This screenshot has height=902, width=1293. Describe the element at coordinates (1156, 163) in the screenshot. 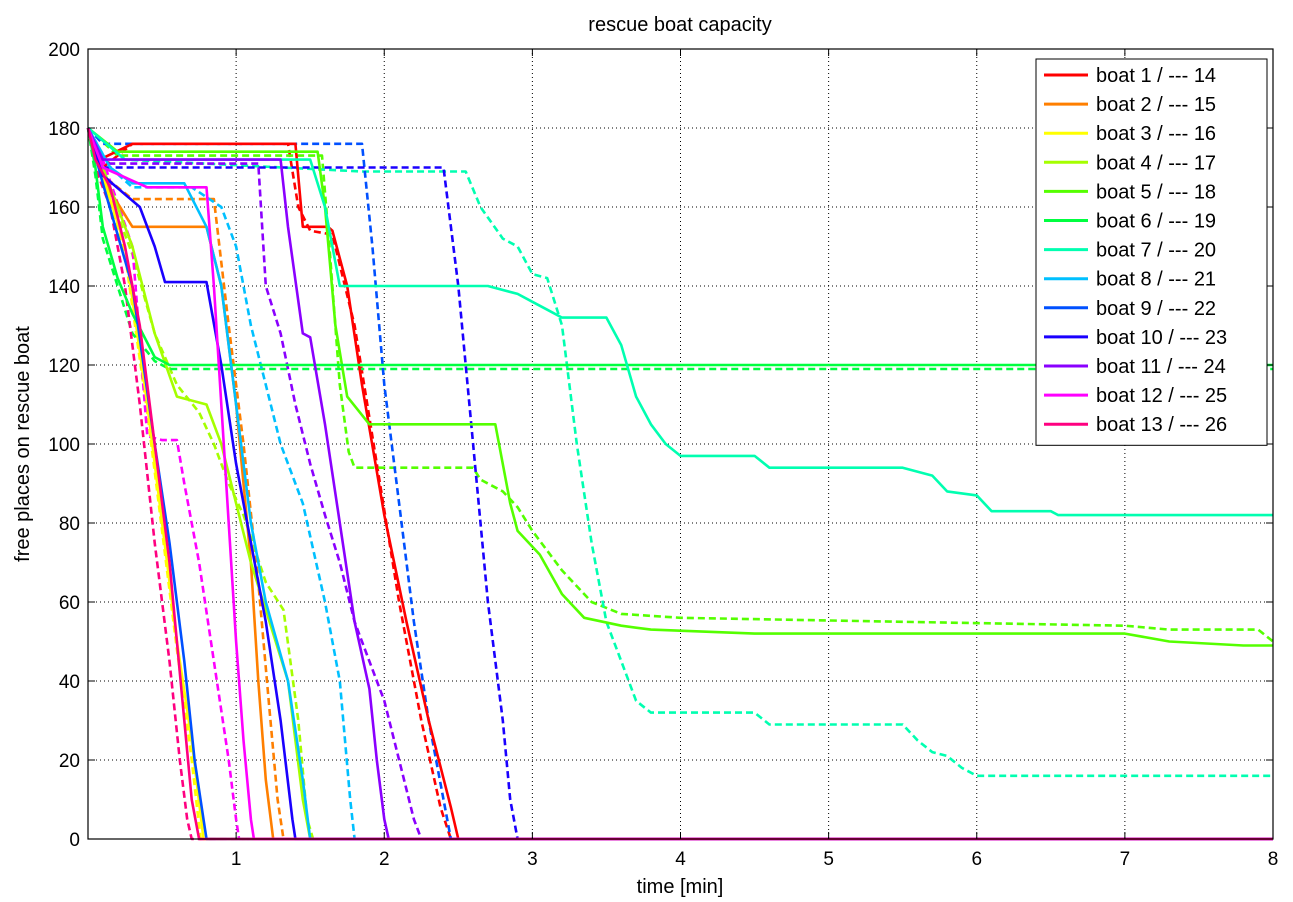

I see `legend-label: boat 4 / --- 17` at that location.